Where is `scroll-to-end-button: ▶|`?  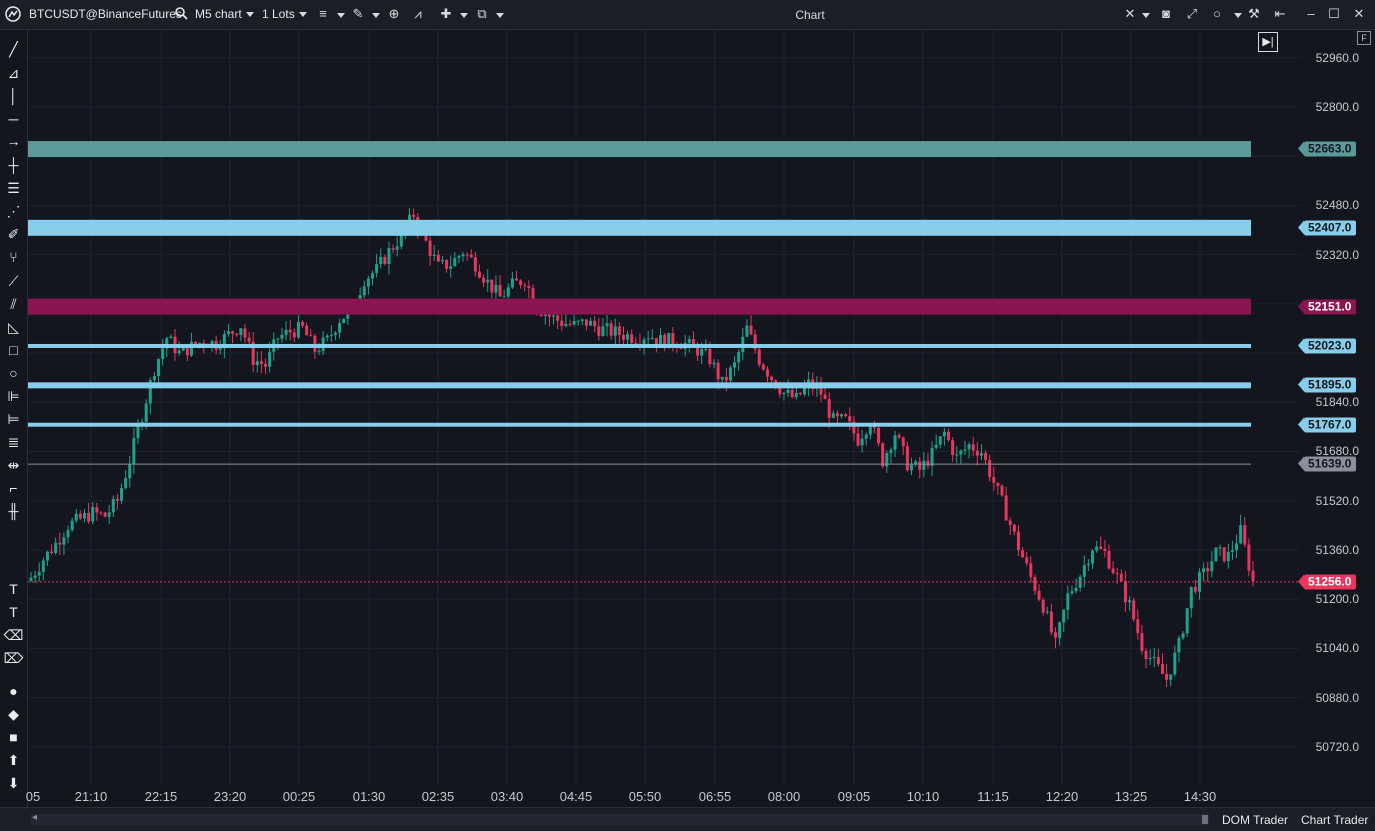 scroll-to-end-button: ▶| is located at coordinates (1268, 42).